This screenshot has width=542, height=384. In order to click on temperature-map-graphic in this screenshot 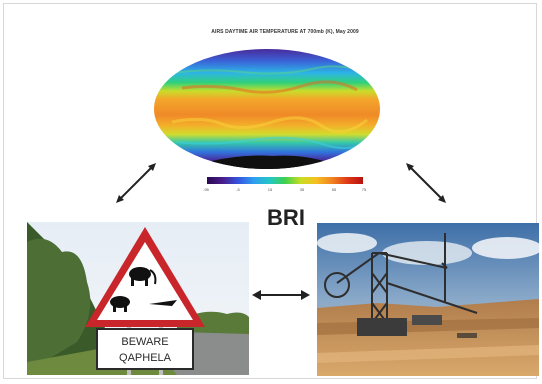, I will do `click(267, 109)`.